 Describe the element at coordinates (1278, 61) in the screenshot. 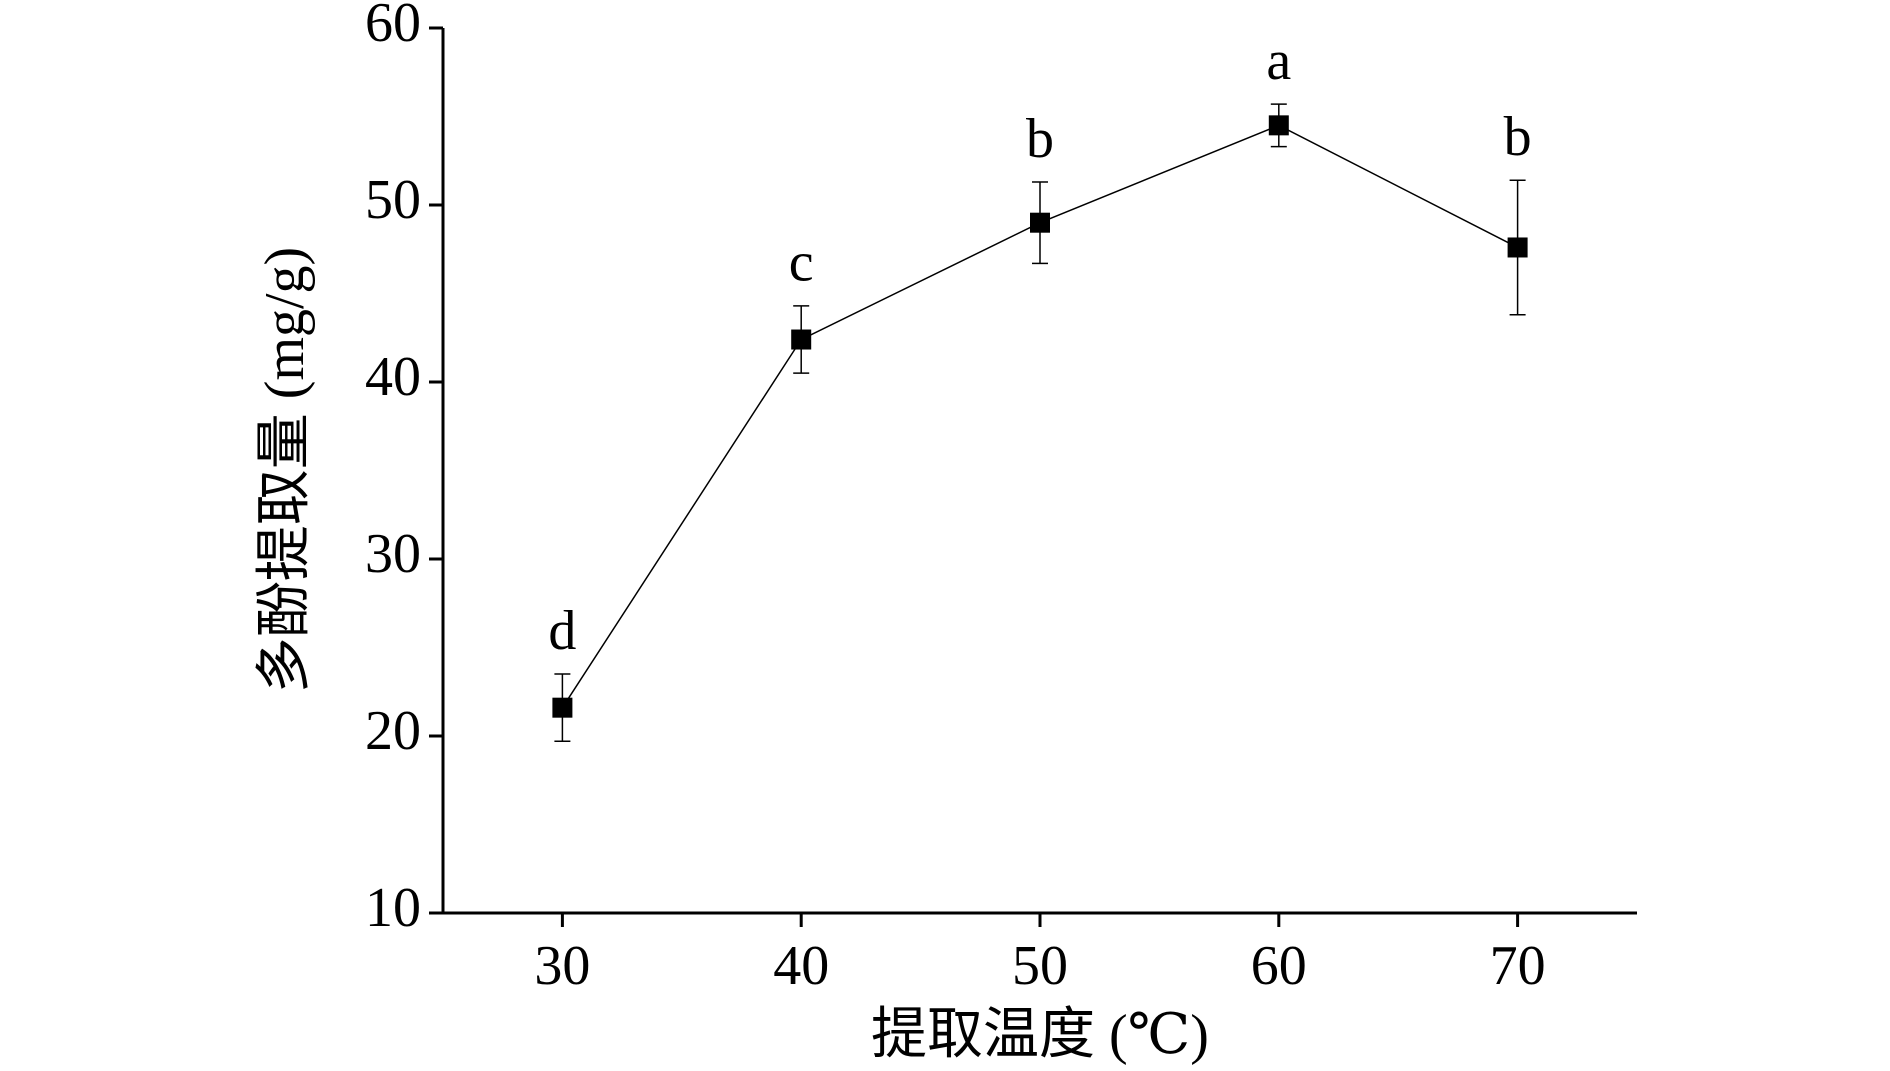

I see `significance-label: a` at that location.